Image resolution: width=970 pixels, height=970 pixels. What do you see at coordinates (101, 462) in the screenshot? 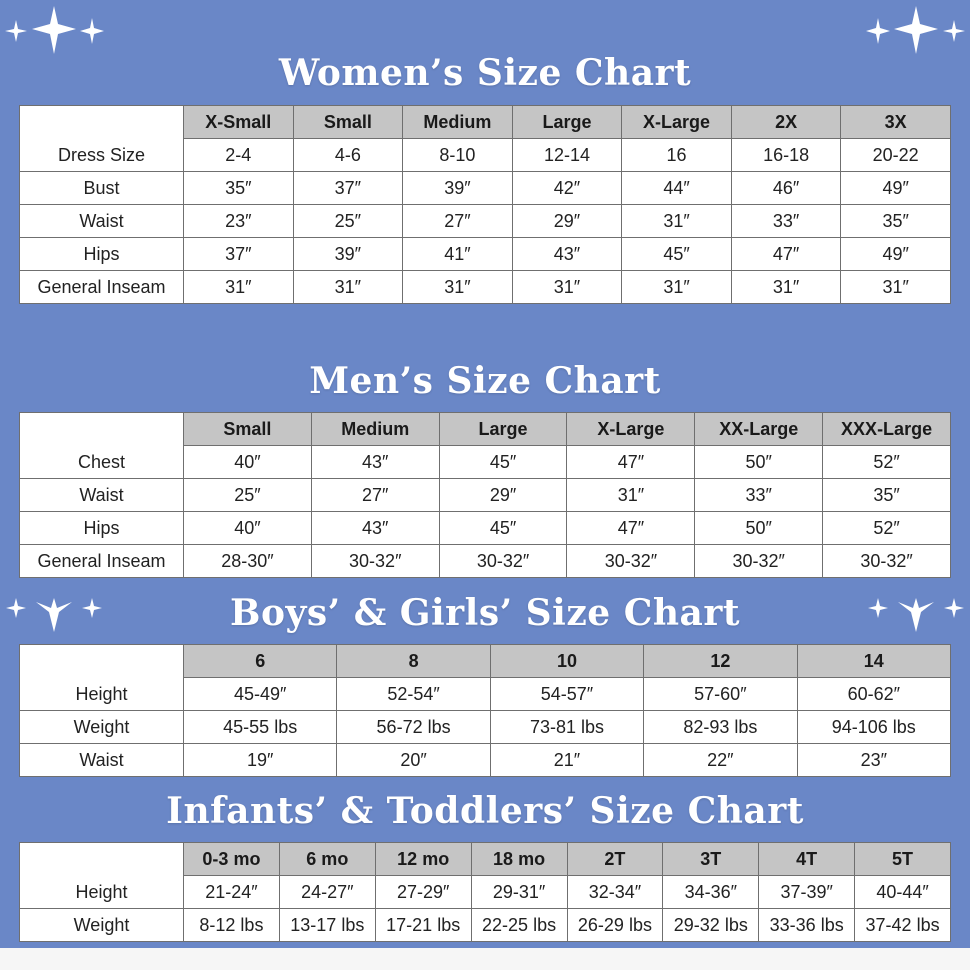
I see `row-label: Chest` at bounding box center [101, 462].